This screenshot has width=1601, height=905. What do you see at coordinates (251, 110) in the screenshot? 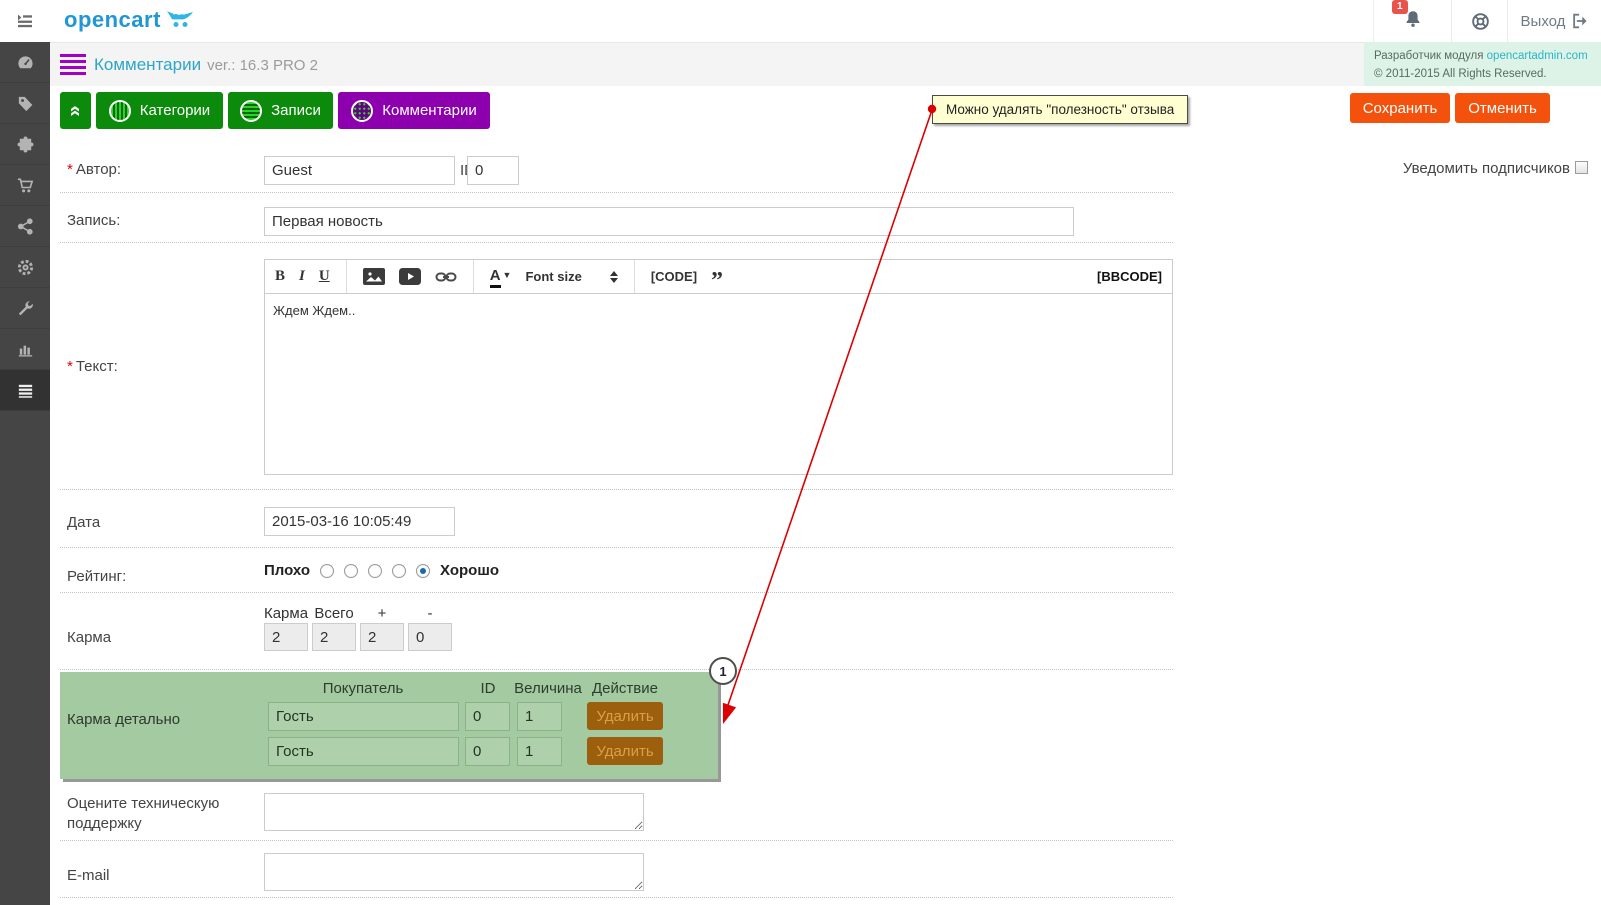
I see `posts-icon` at bounding box center [251, 110].